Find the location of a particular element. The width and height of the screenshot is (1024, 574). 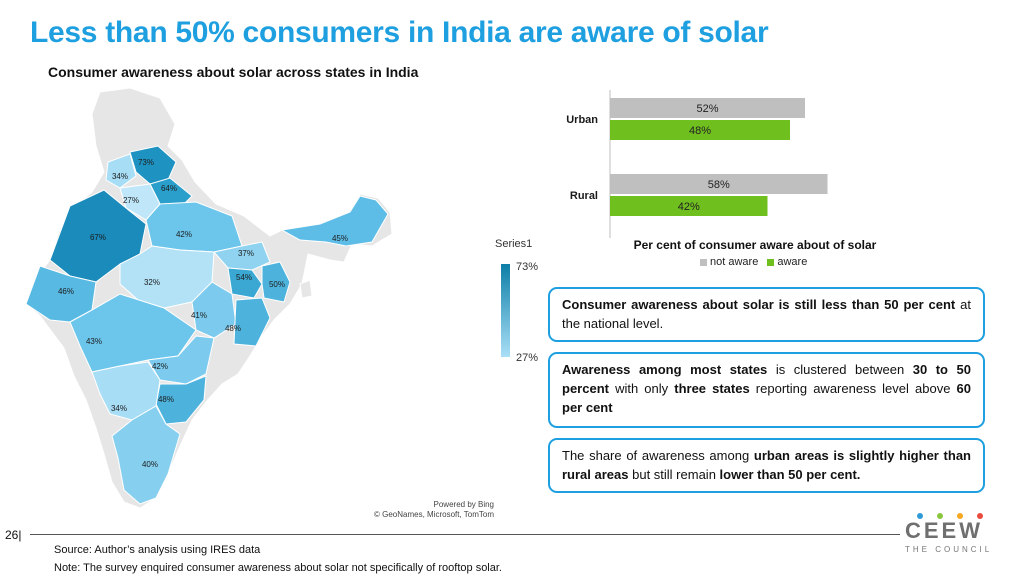

map-attribution-line: © GeoNames, Microsoft, TomTom is located at coordinates (434, 514).